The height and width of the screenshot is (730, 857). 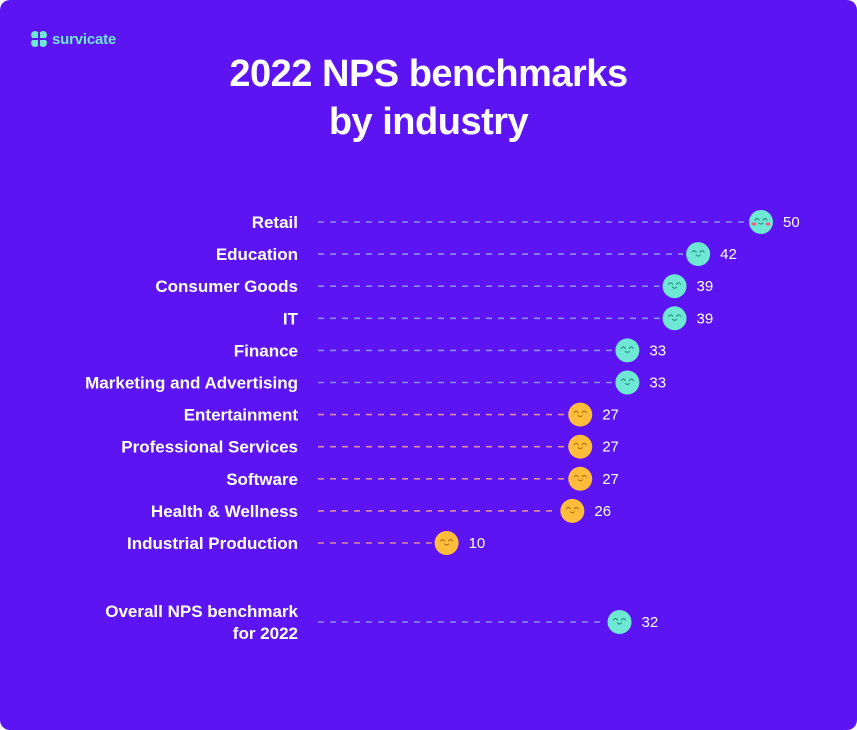 I want to click on data-row: IT 39, so click(x=498, y=318).